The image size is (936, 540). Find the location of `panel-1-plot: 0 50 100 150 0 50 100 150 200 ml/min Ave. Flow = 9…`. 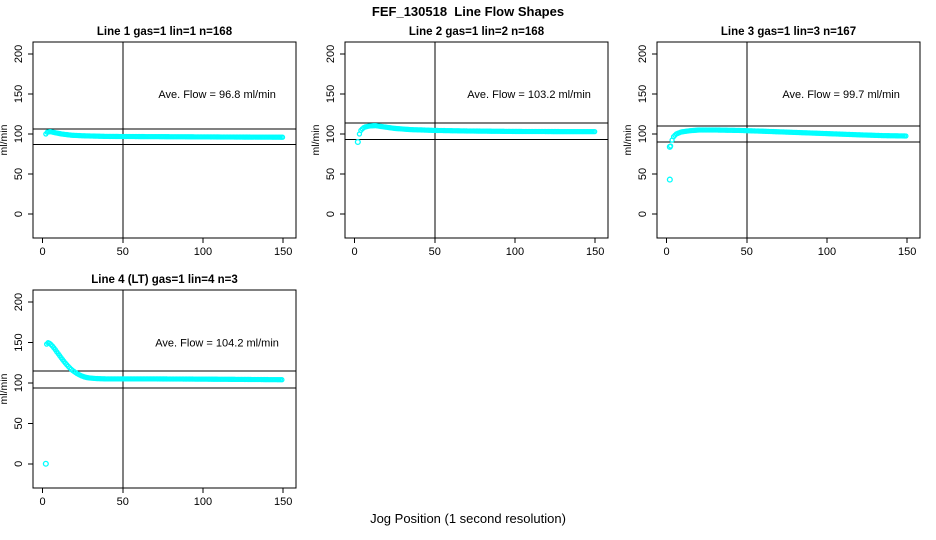

panel-1-plot: 0 50 100 150 0 50 100 150 200 ml/min Ave. Flow = 9… is located at coordinates (148, 149).